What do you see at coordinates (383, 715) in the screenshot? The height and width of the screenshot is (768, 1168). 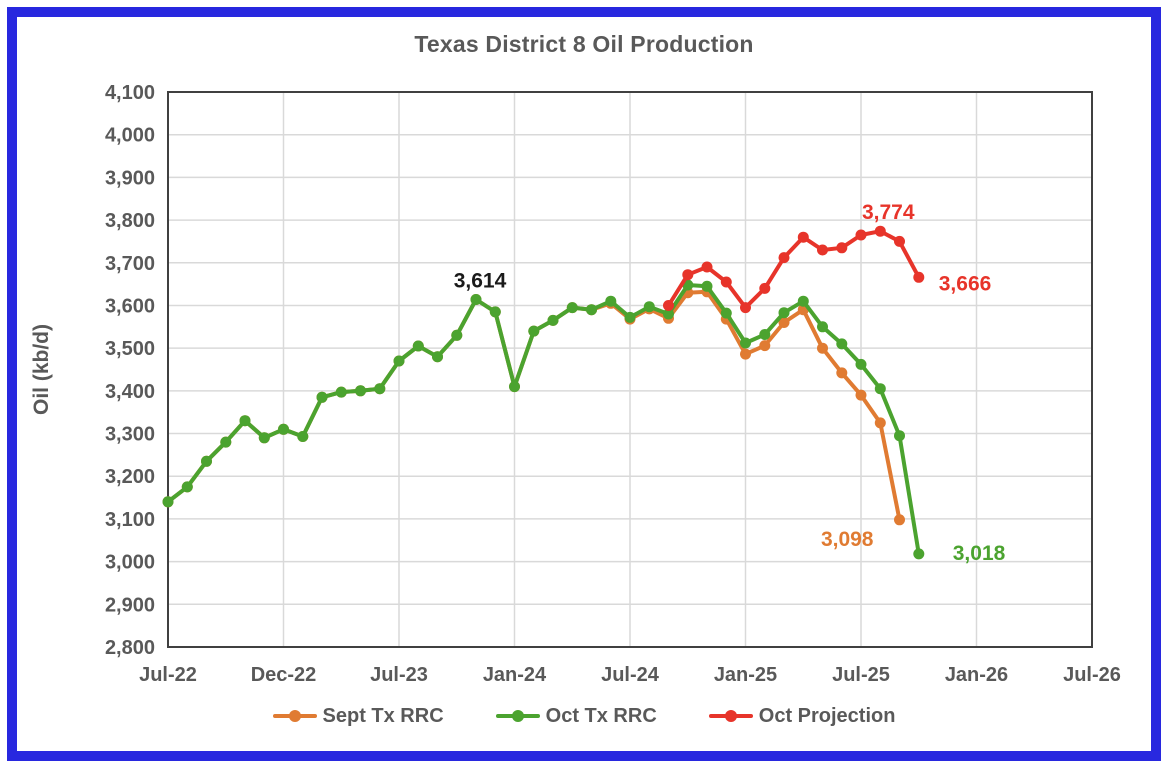 I see `legend-label-sept-tx-rrc: Sept Tx RRC` at bounding box center [383, 715].